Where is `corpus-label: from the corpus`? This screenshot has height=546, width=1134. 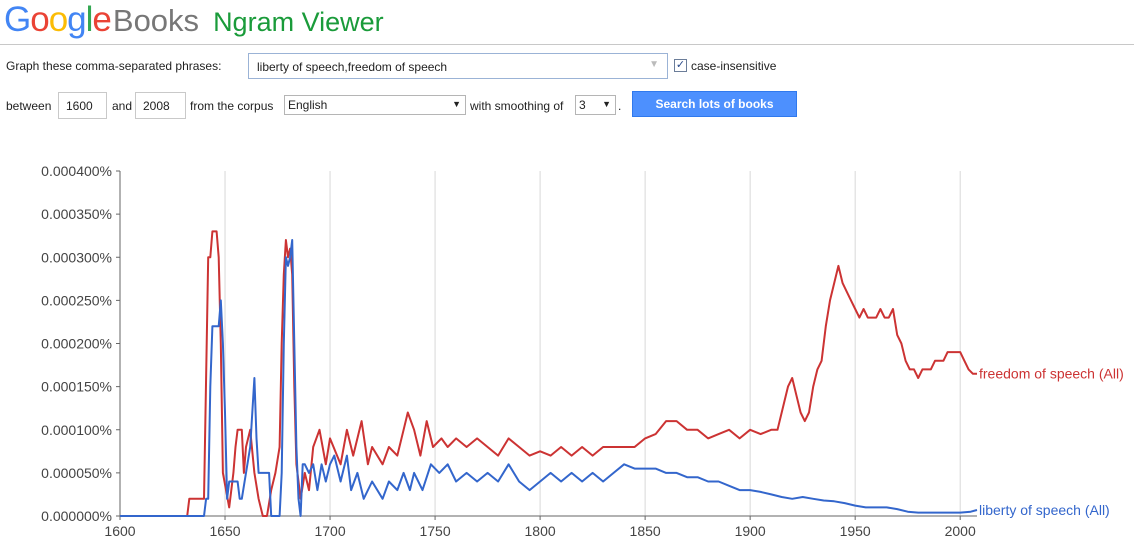 corpus-label: from the corpus is located at coordinates (232, 106).